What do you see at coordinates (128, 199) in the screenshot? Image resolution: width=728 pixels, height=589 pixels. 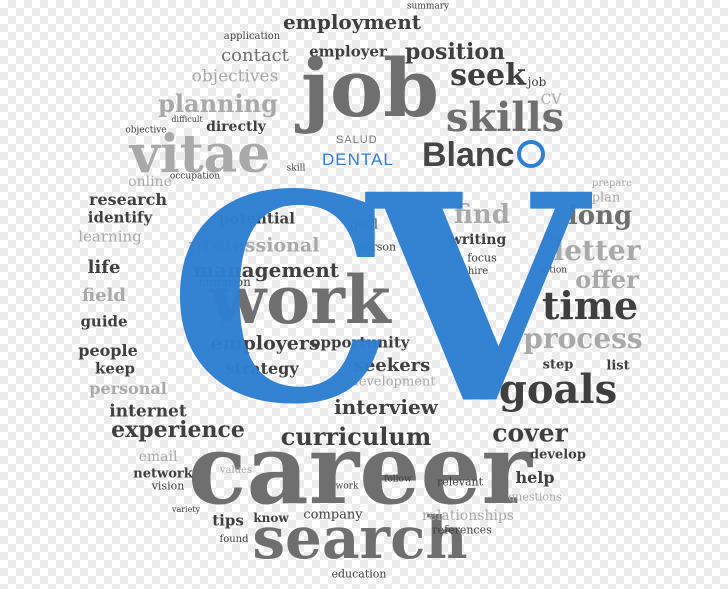 I see `cloud-word: research` at bounding box center [128, 199].